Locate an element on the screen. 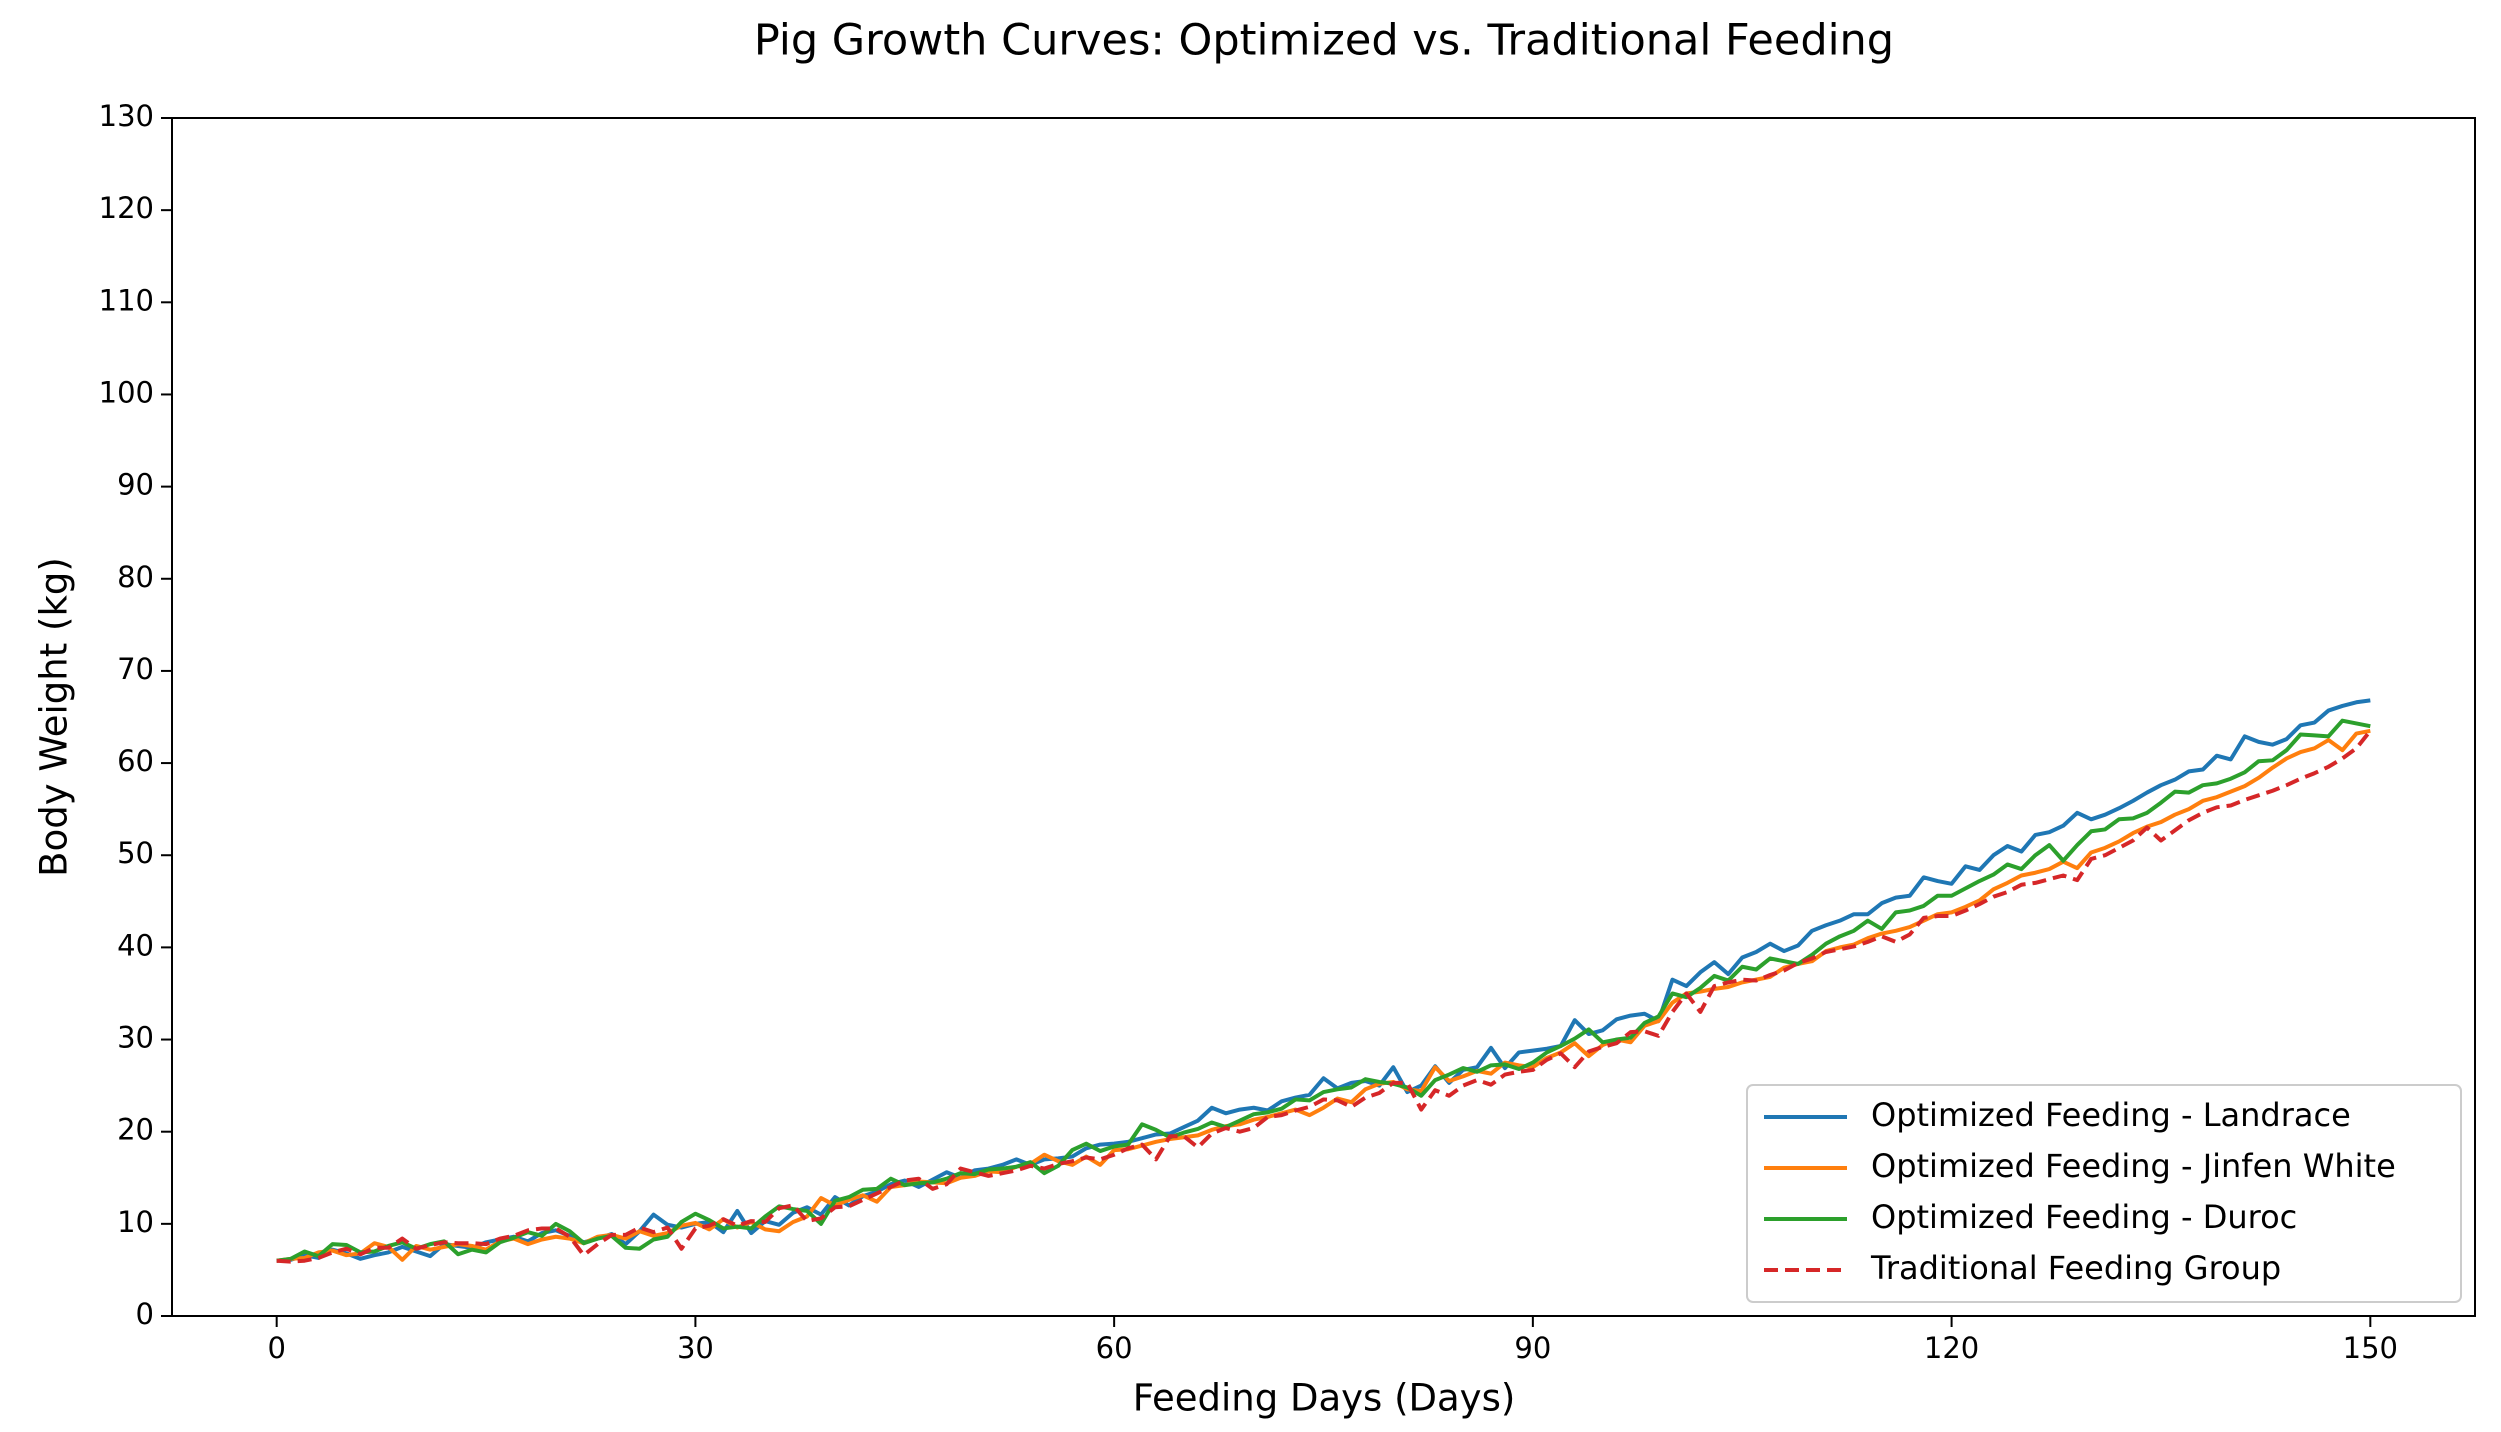 The image size is (2501, 1432). legend-label: Optimized Feeding - Landrace is located at coordinates (2111, 1115).